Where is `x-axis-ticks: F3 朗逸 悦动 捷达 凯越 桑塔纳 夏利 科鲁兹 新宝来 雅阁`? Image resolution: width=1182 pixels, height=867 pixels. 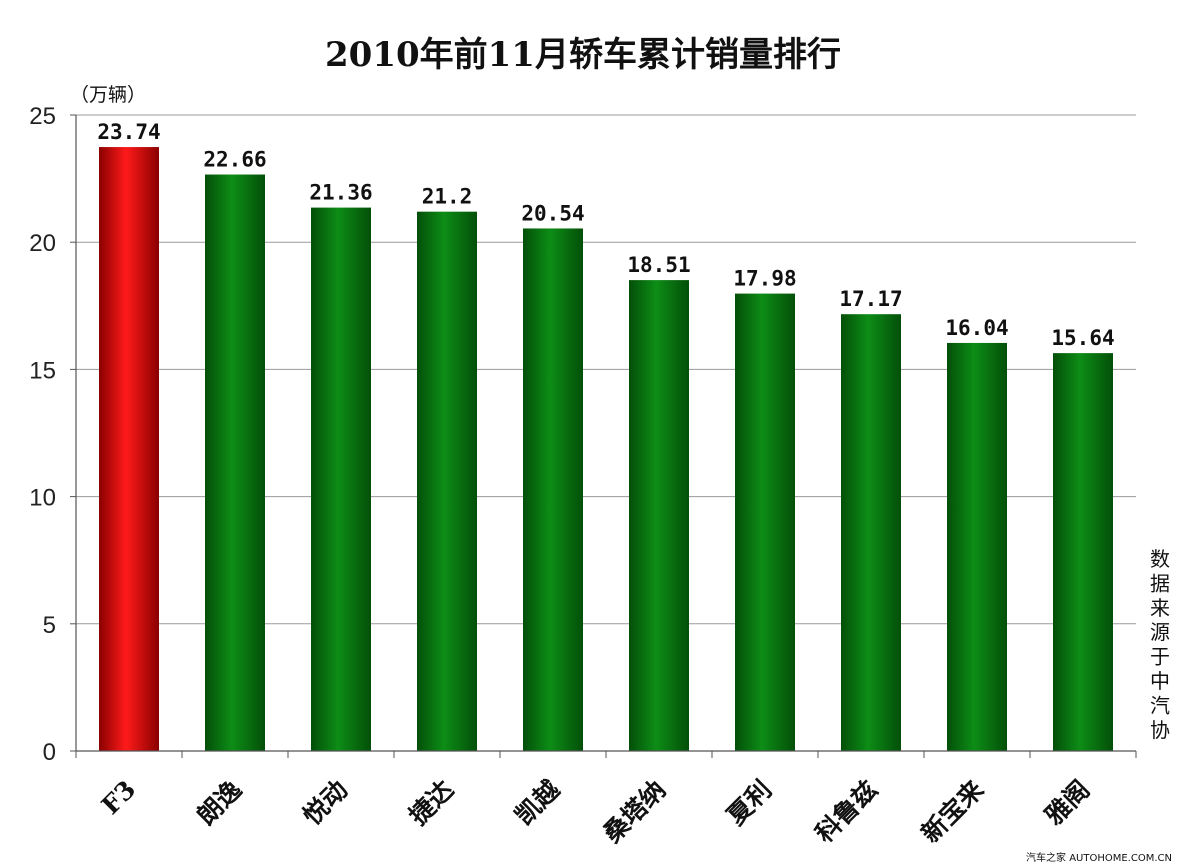 x-axis-ticks: F3 朗逸 悦动 捷达 凯越 桑塔纳 夏利 科鲁兹 新宝来 雅阁 is located at coordinates (606, 800).